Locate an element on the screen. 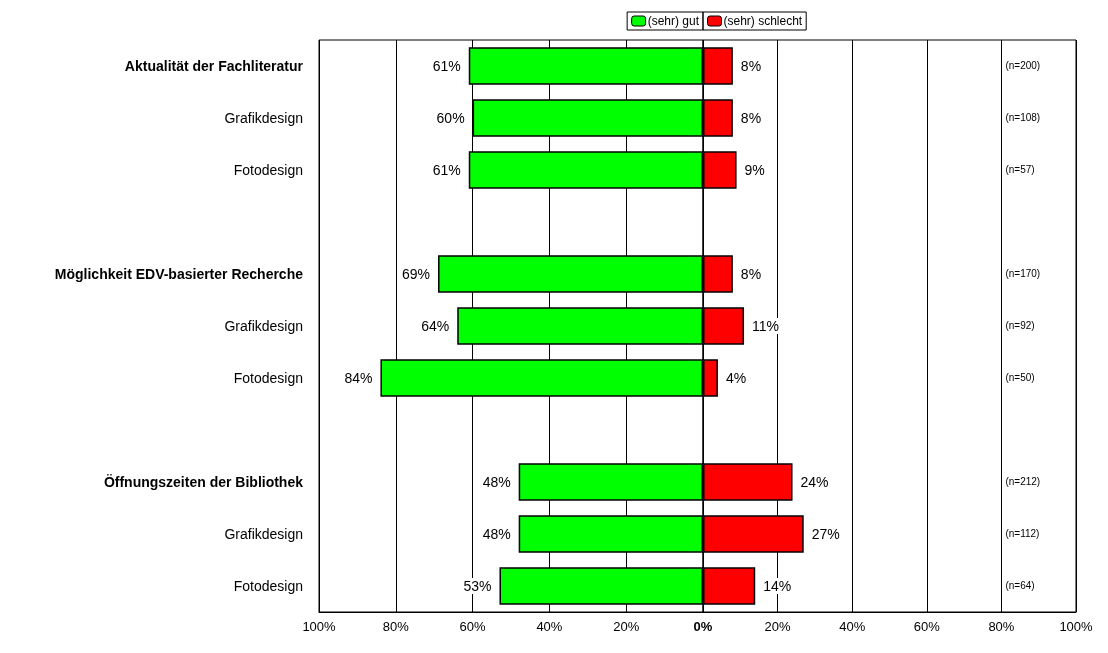  data-label: 53% is located at coordinates (477, 586).